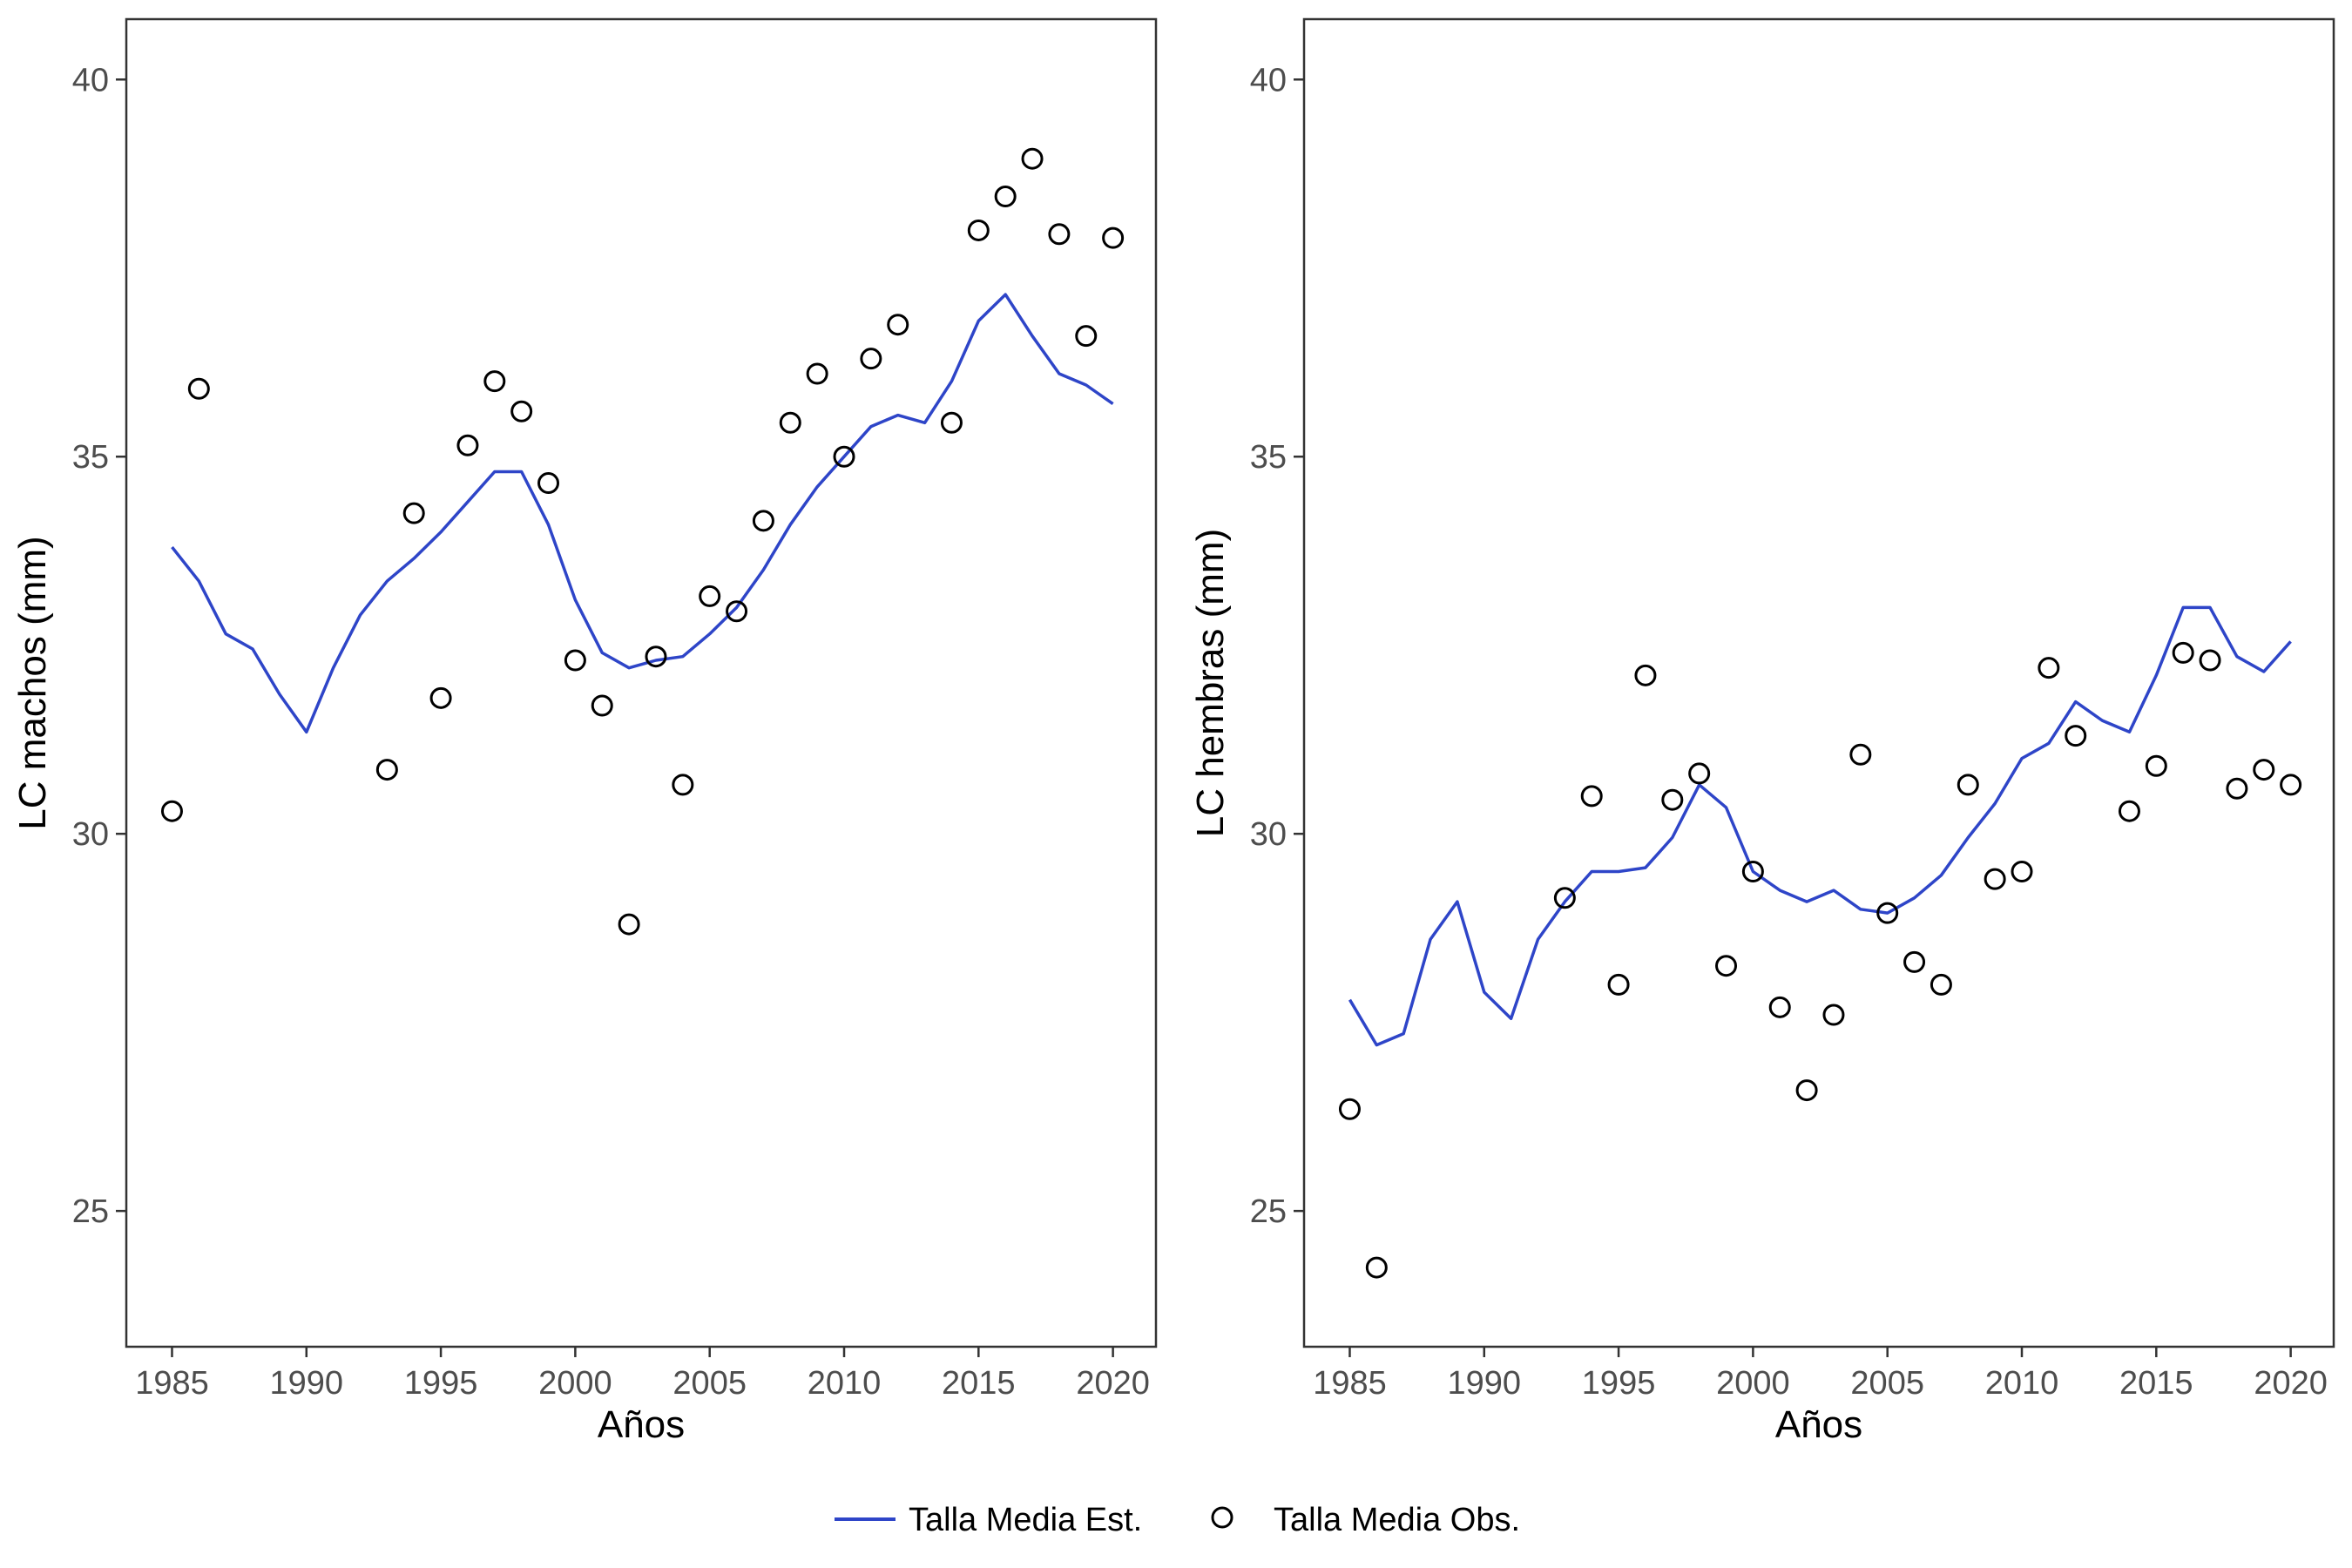 The width and height of the screenshot is (2352, 1568). I want to click on legend-circle-key, so click(1222, 1517).